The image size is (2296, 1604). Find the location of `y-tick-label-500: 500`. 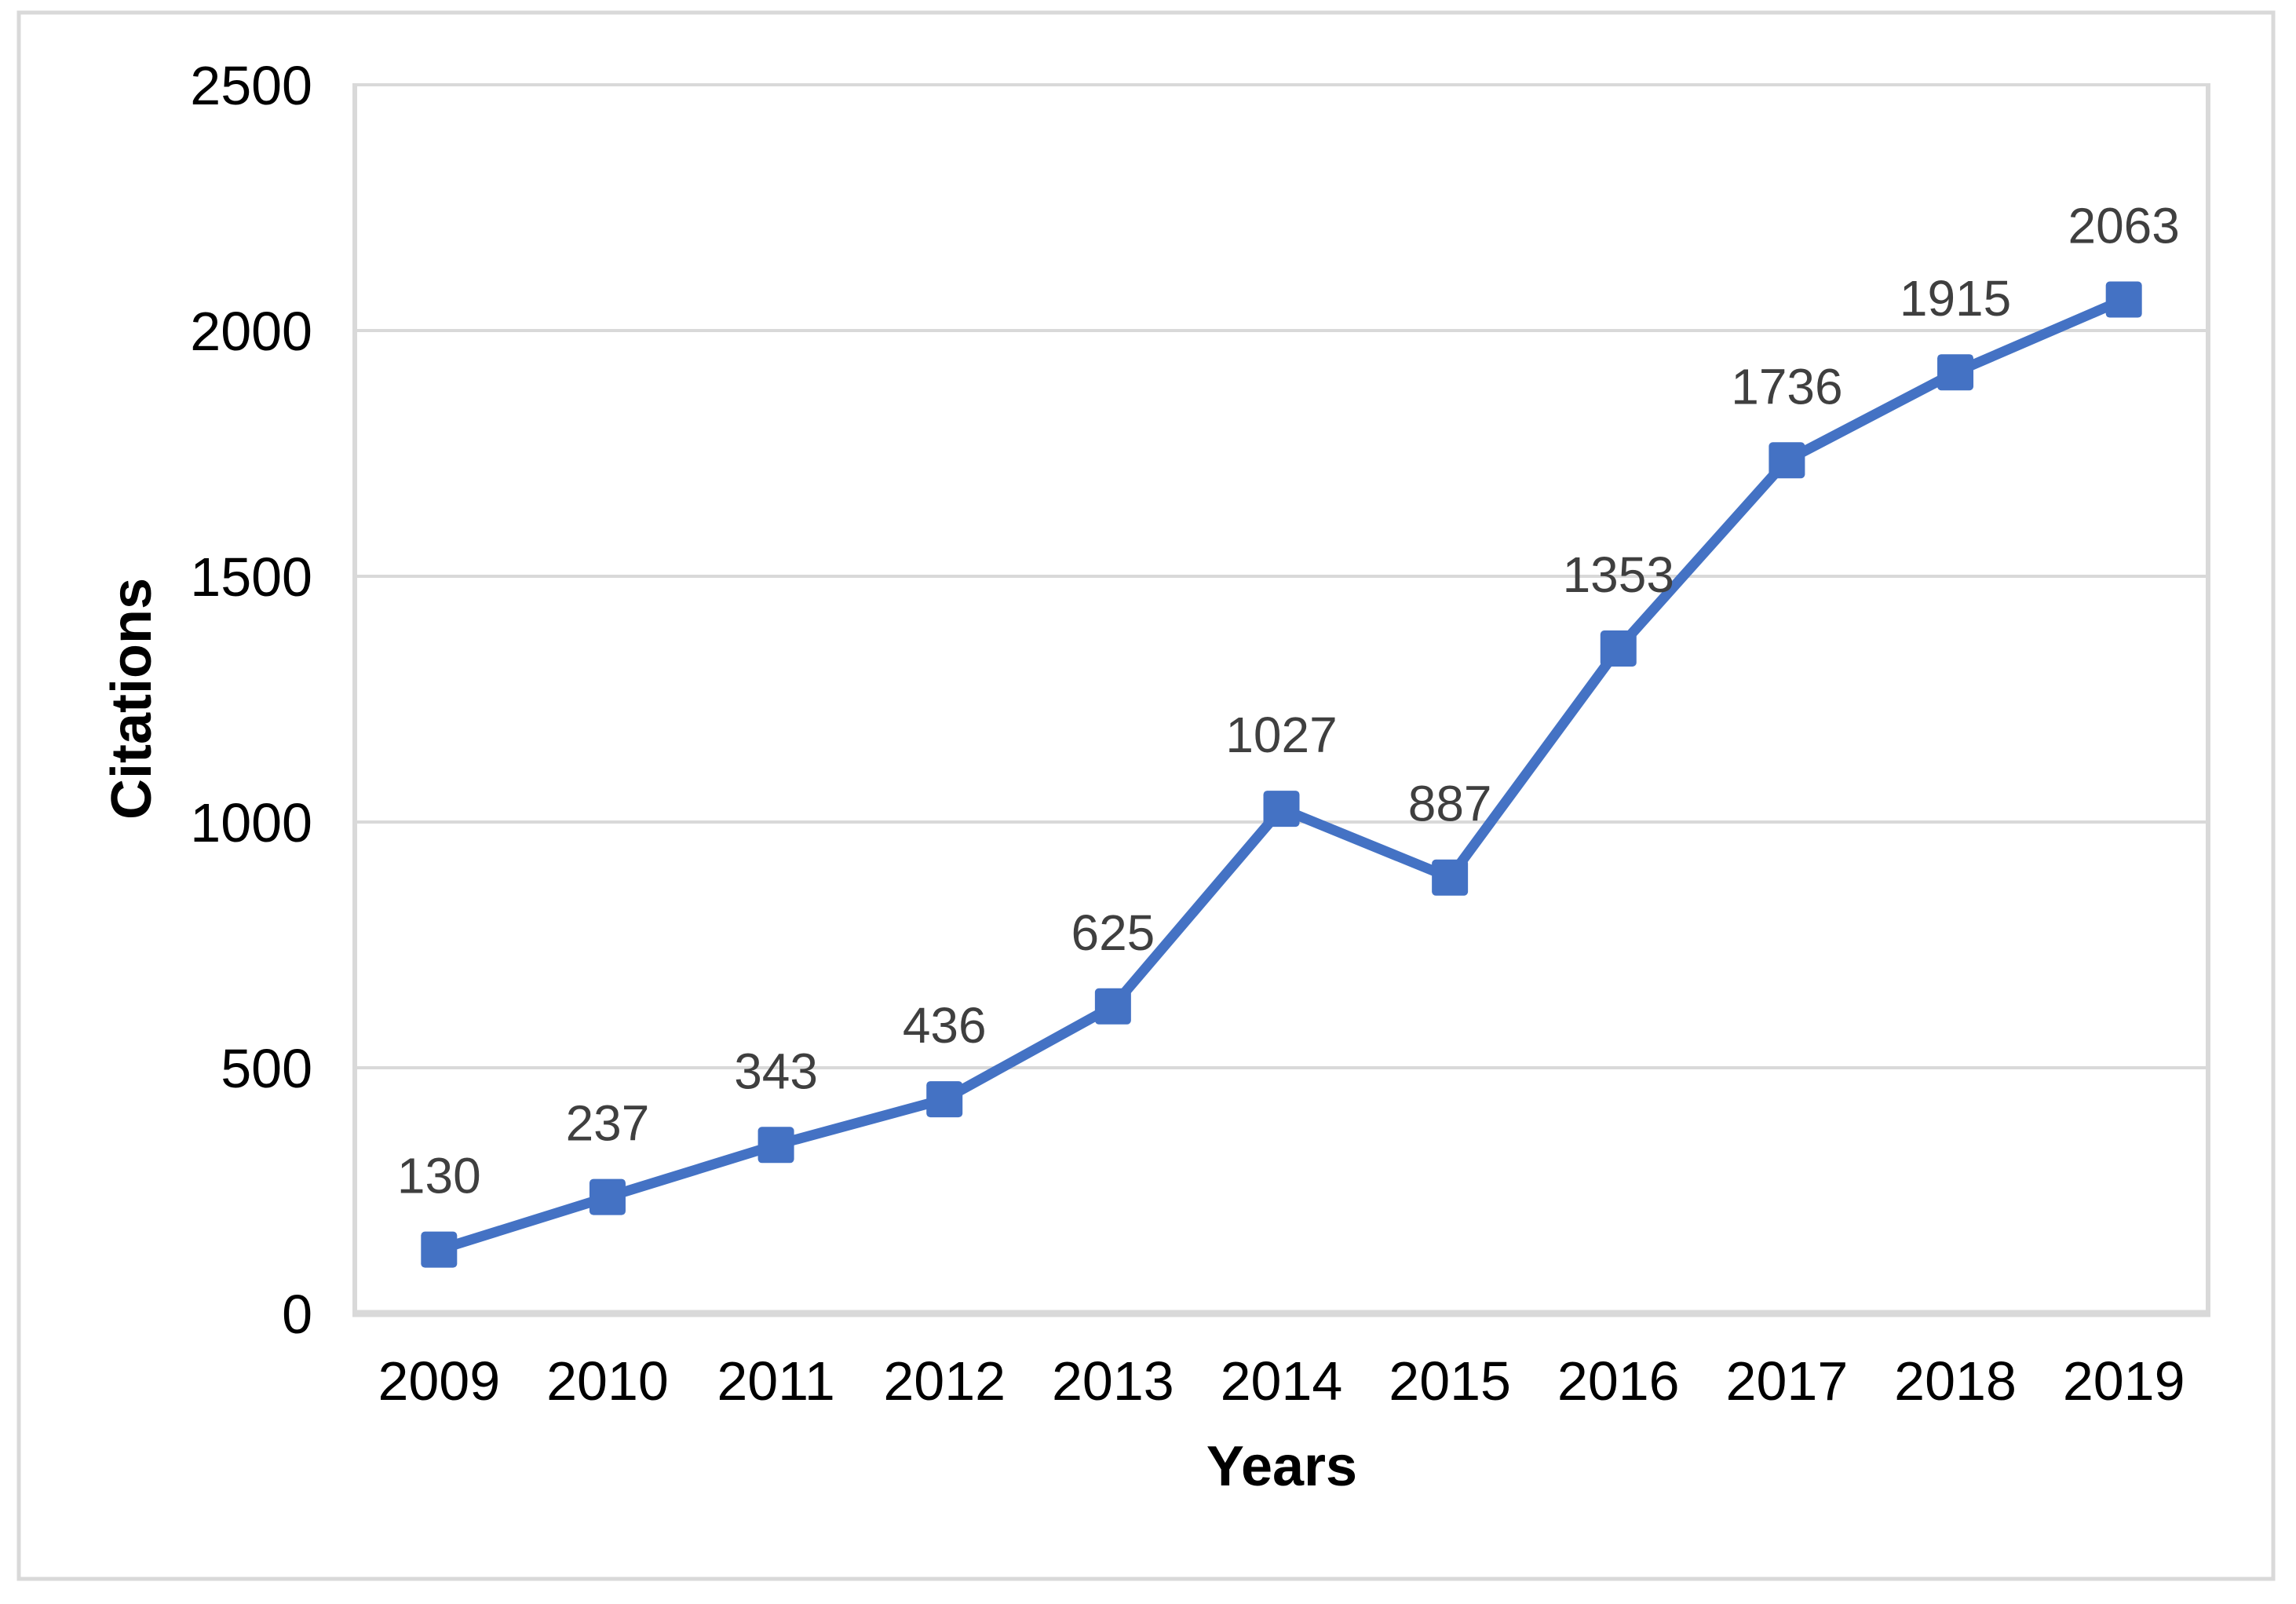

y-tick-label-500: 500 is located at coordinates (266, 1068).